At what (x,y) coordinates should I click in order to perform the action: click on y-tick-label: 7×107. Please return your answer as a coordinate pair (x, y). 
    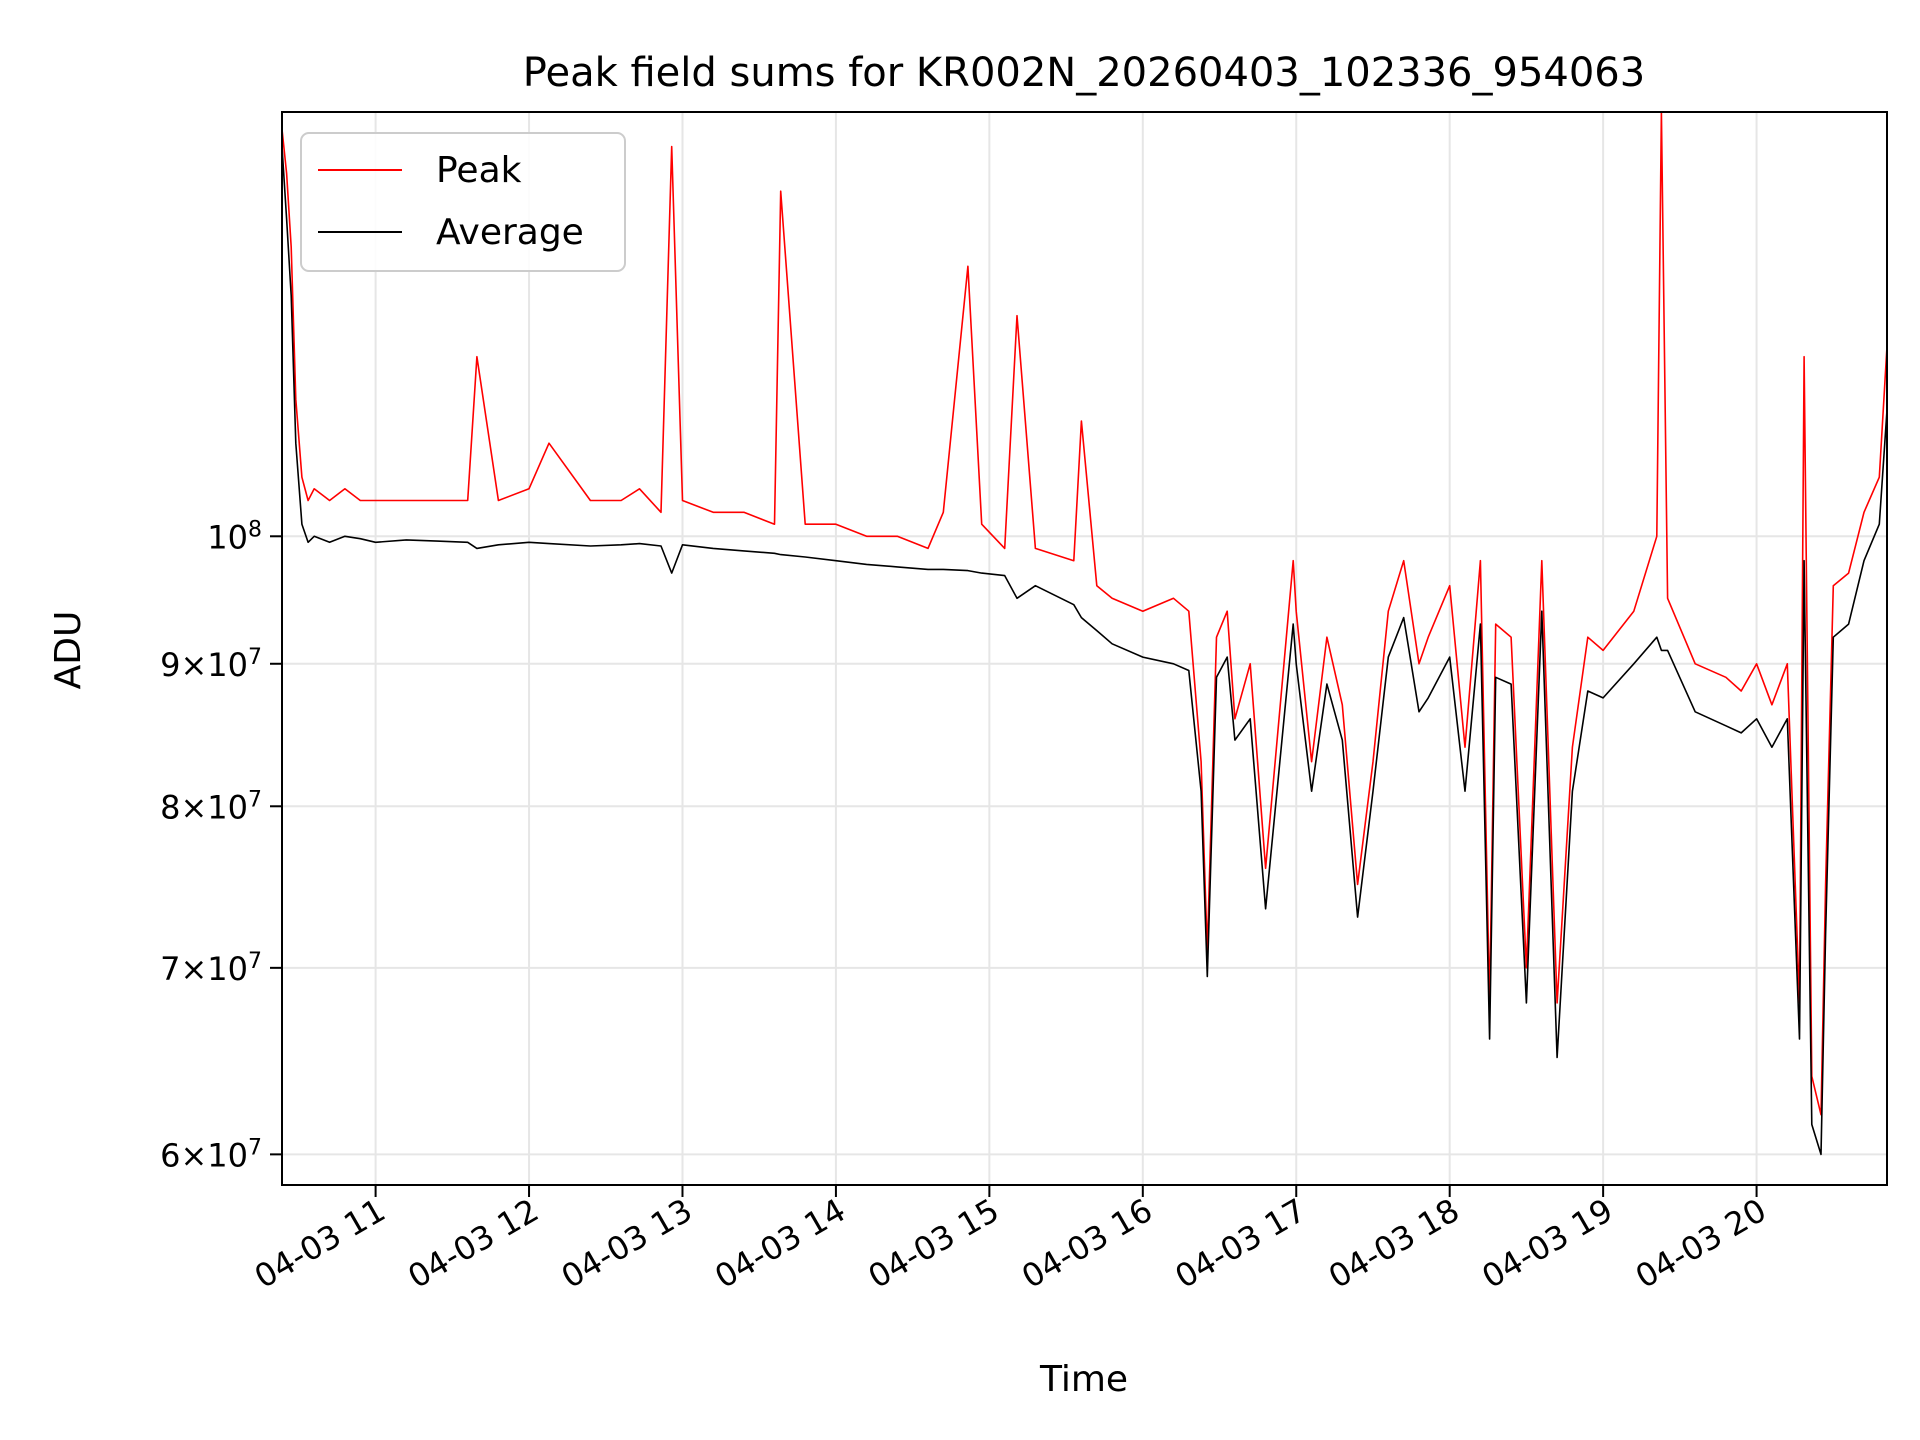
    Looking at the image, I should click on (211, 968).